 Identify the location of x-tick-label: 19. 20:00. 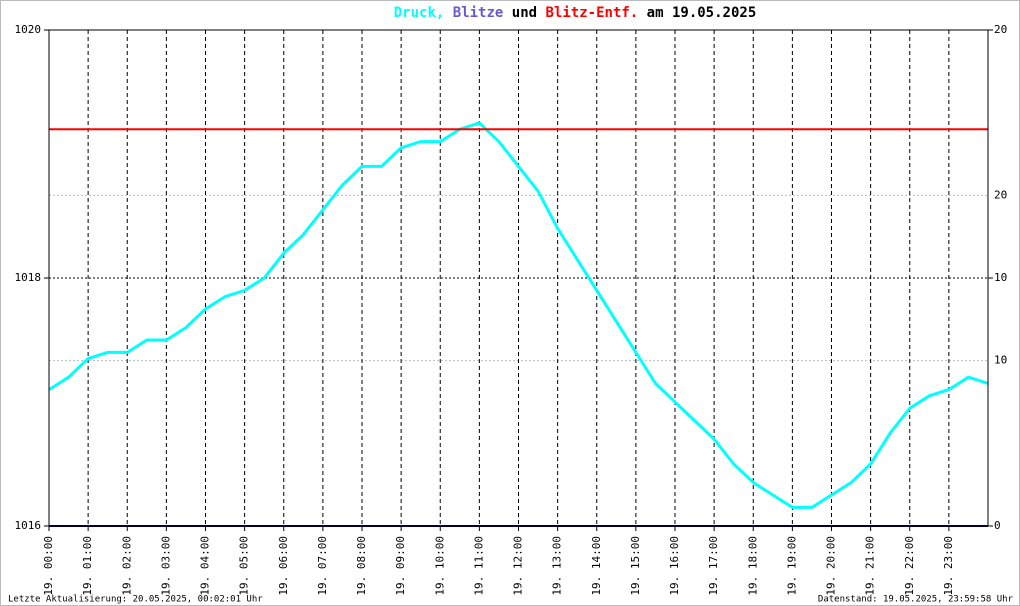
(831, 566).